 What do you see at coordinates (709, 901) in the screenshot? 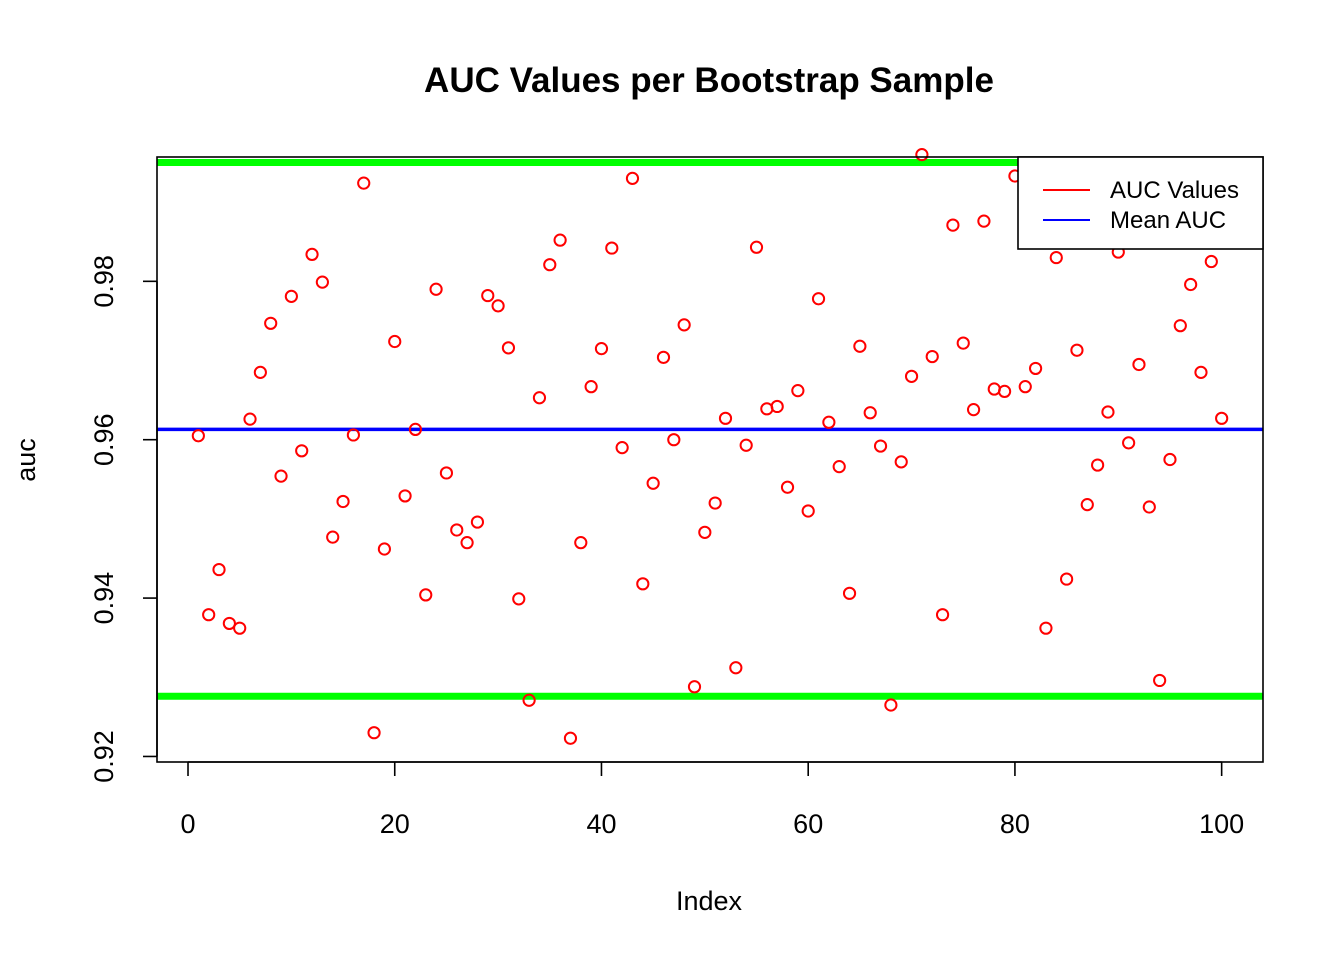
I see `x-axis-label: Index` at bounding box center [709, 901].